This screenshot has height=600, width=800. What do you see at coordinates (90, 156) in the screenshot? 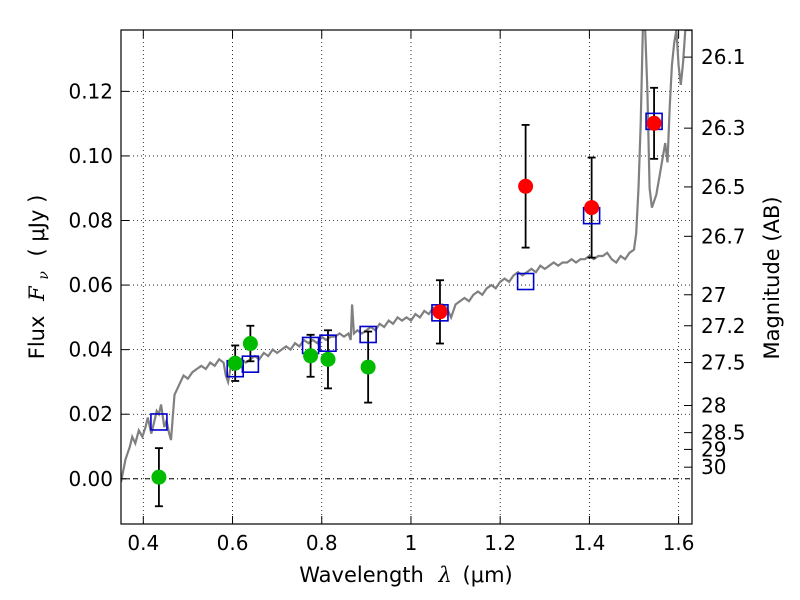
I see `y-tick-label: 0.10` at bounding box center [90, 156].